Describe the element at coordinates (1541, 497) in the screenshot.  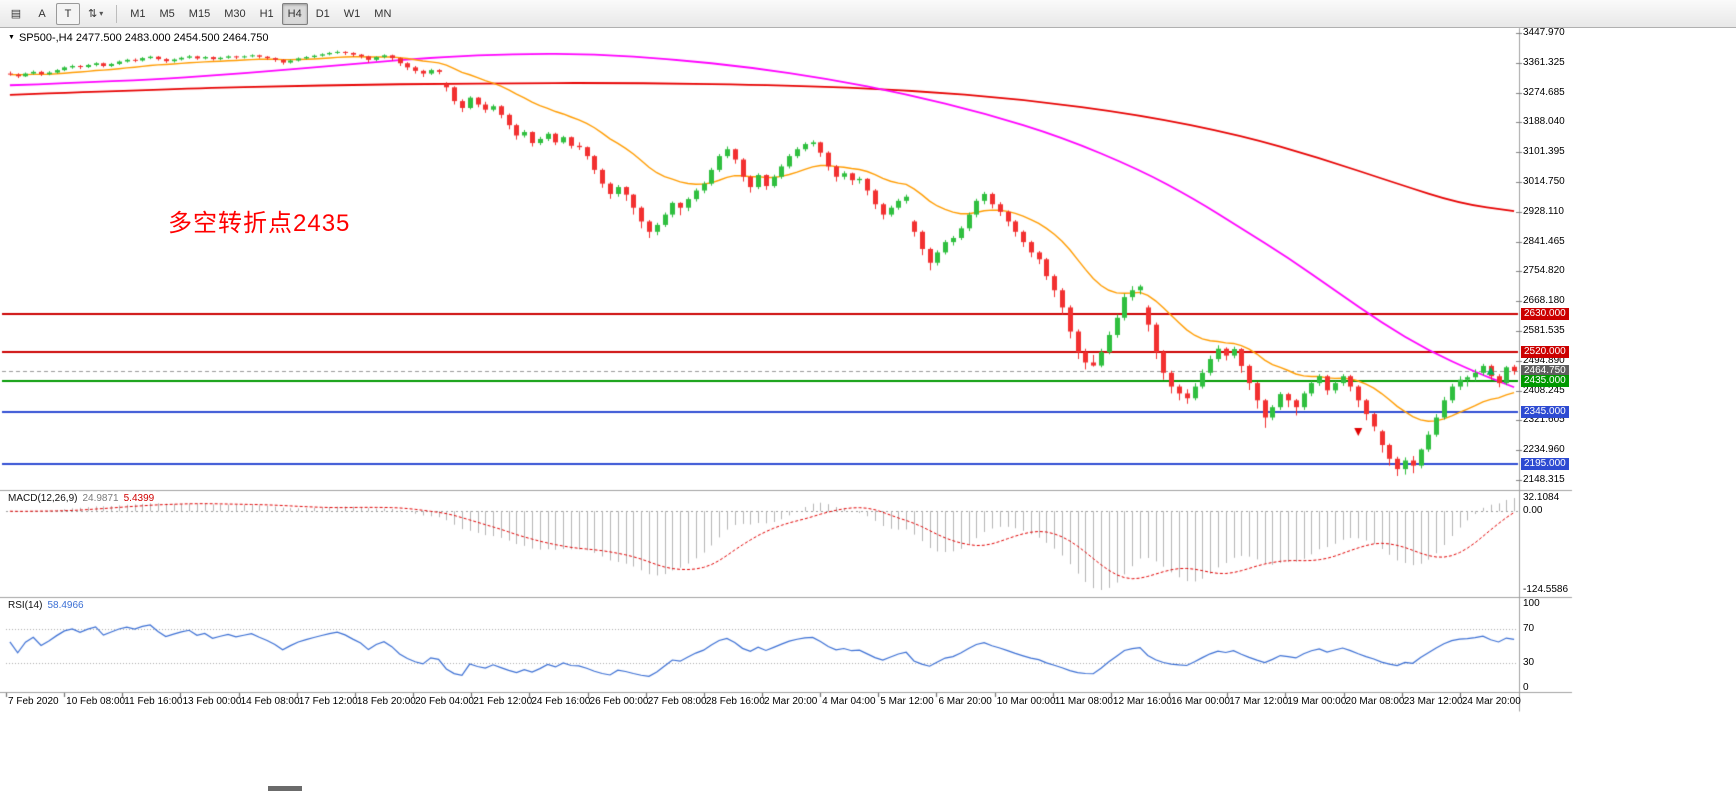
I see `macd-axis-label: 32.1084` at that location.